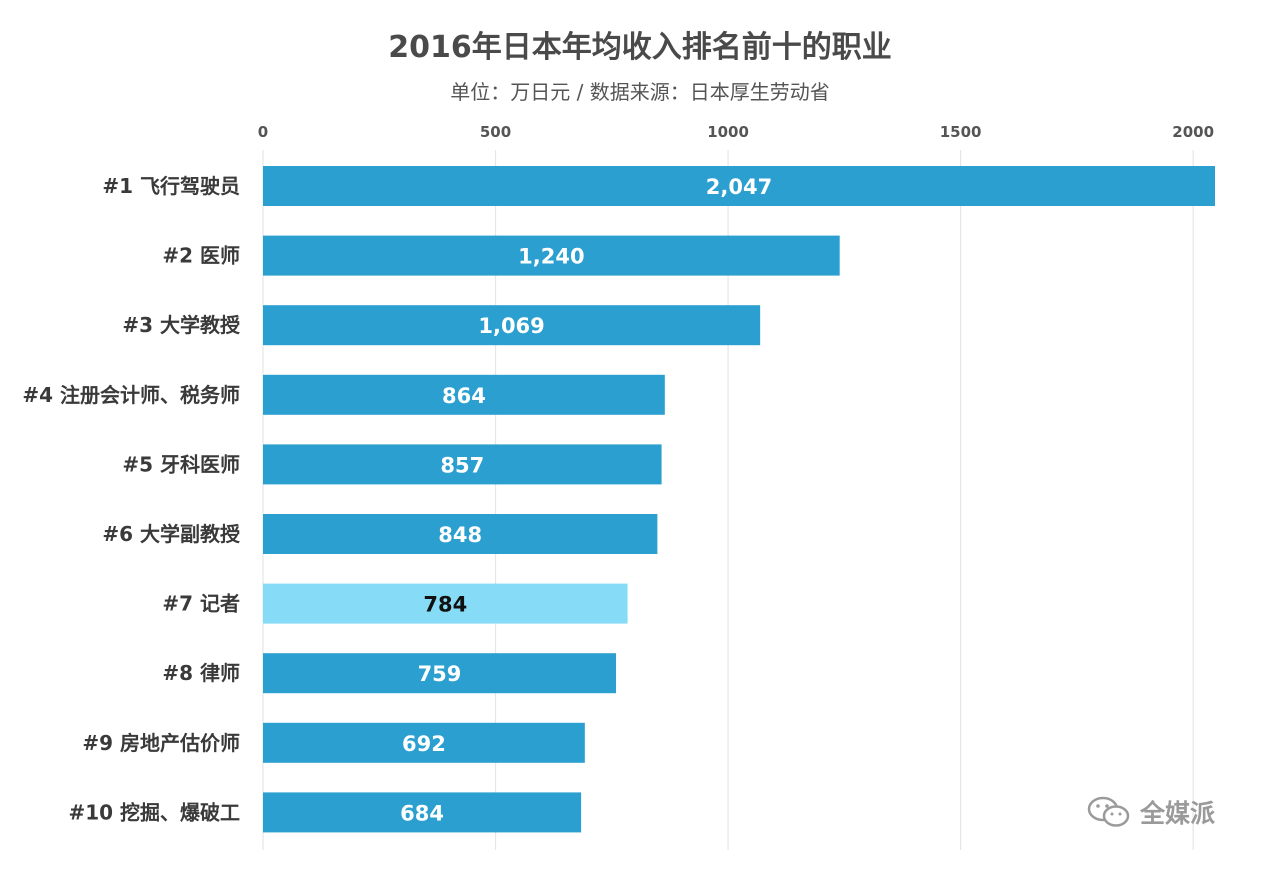  What do you see at coordinates (1109, 812) in the screenshot?
I see `wechat-icon` at bounding box center [1109, 812].